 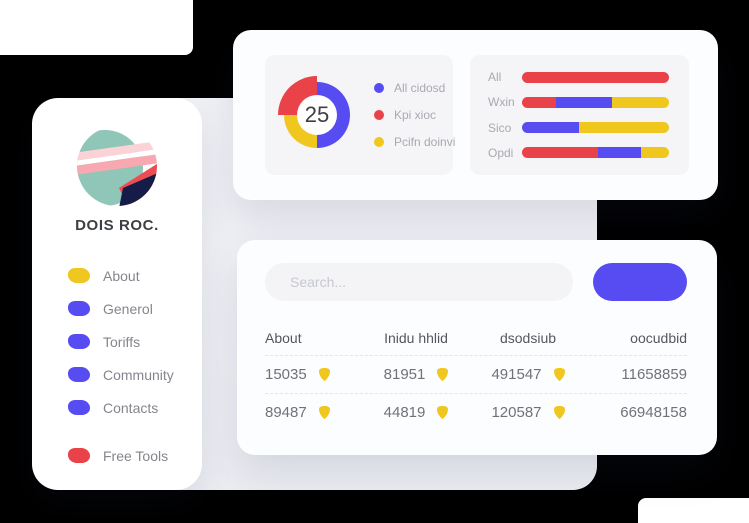 I want to click on legend-label: All cidosd, so click(x=420, y=88).